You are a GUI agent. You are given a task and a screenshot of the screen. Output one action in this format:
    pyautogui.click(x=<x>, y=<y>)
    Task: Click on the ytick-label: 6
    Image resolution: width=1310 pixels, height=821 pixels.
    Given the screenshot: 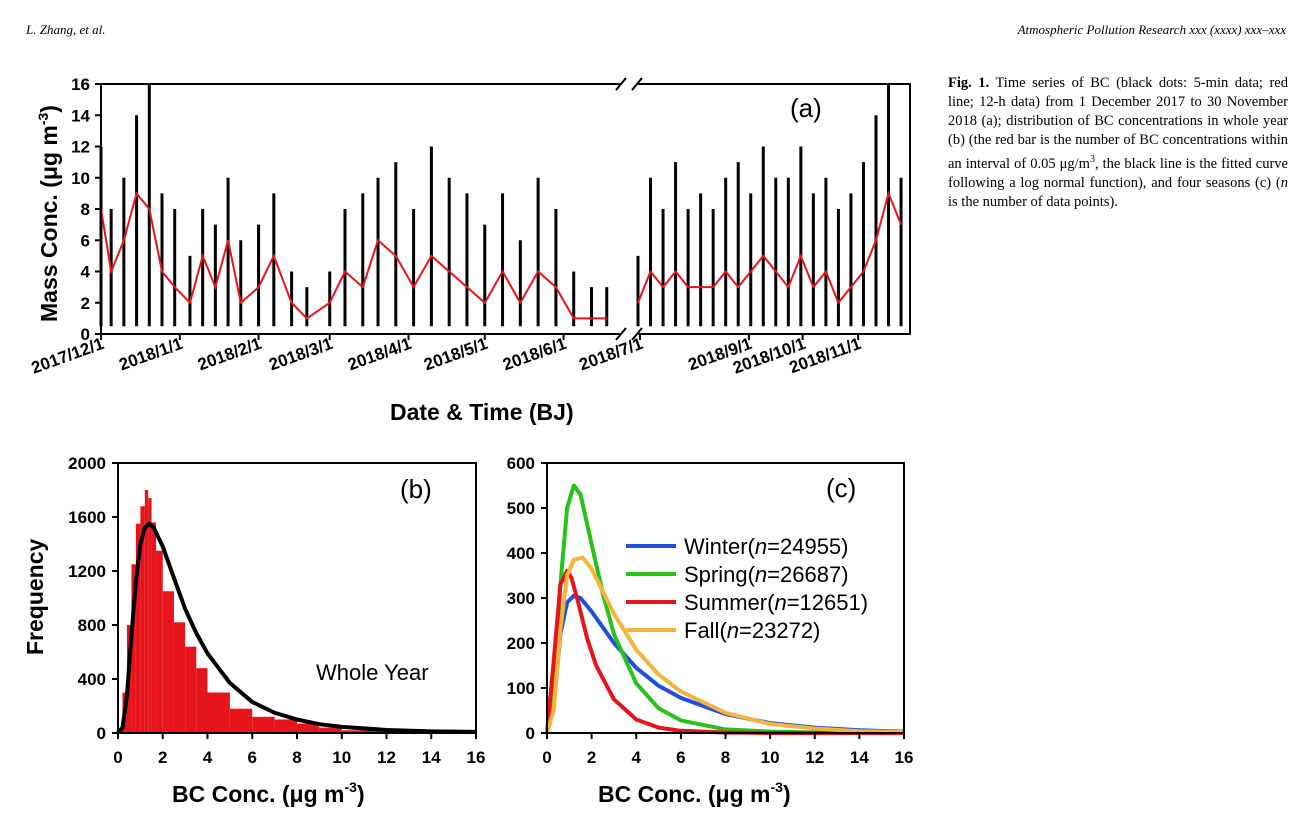 What is the action you would take?
    pyautogui.click(x=85, y=240)
    